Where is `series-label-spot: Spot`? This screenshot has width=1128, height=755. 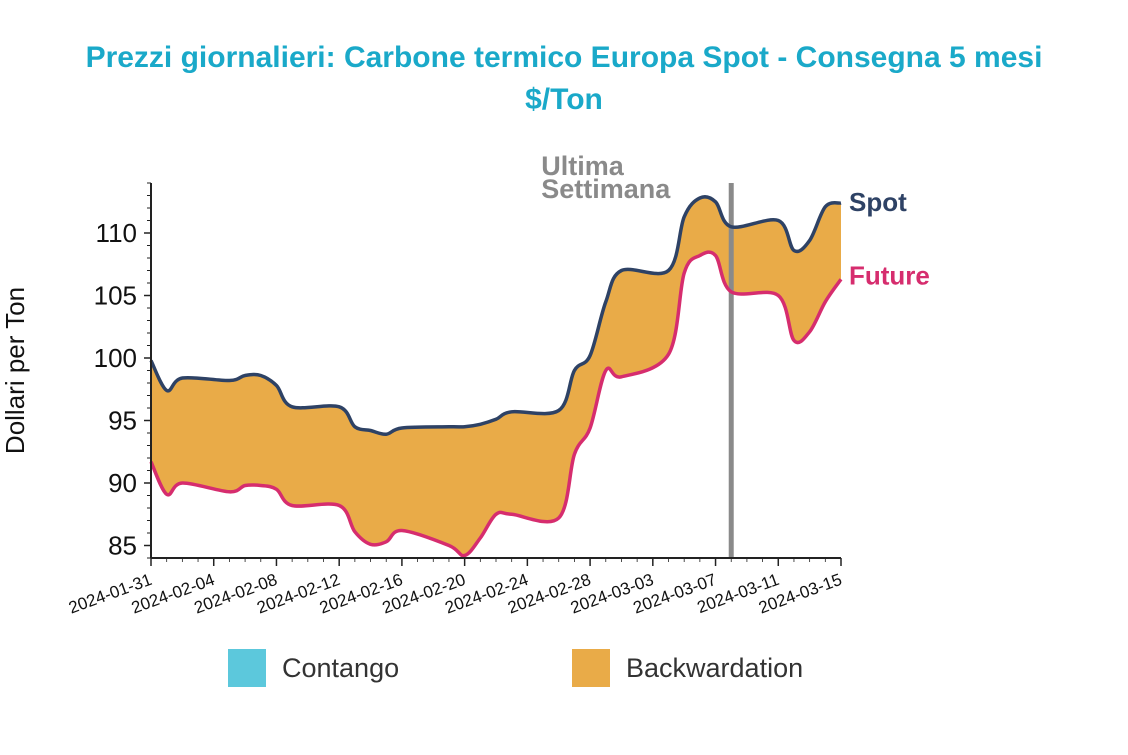
series-label-spot: Spot is located at coordinates (878, 202).